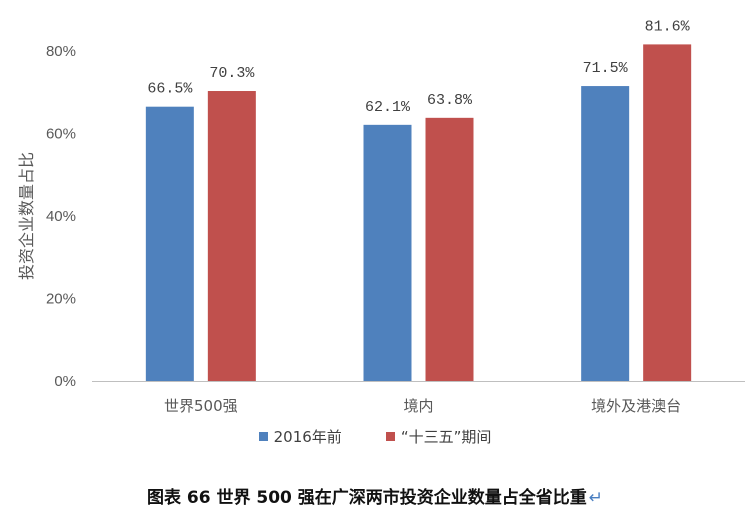 The image size is (750, 520). Describe the element at coordinates (388, 107) in the screenshot. I see `data-label: 62.1%` at that location.